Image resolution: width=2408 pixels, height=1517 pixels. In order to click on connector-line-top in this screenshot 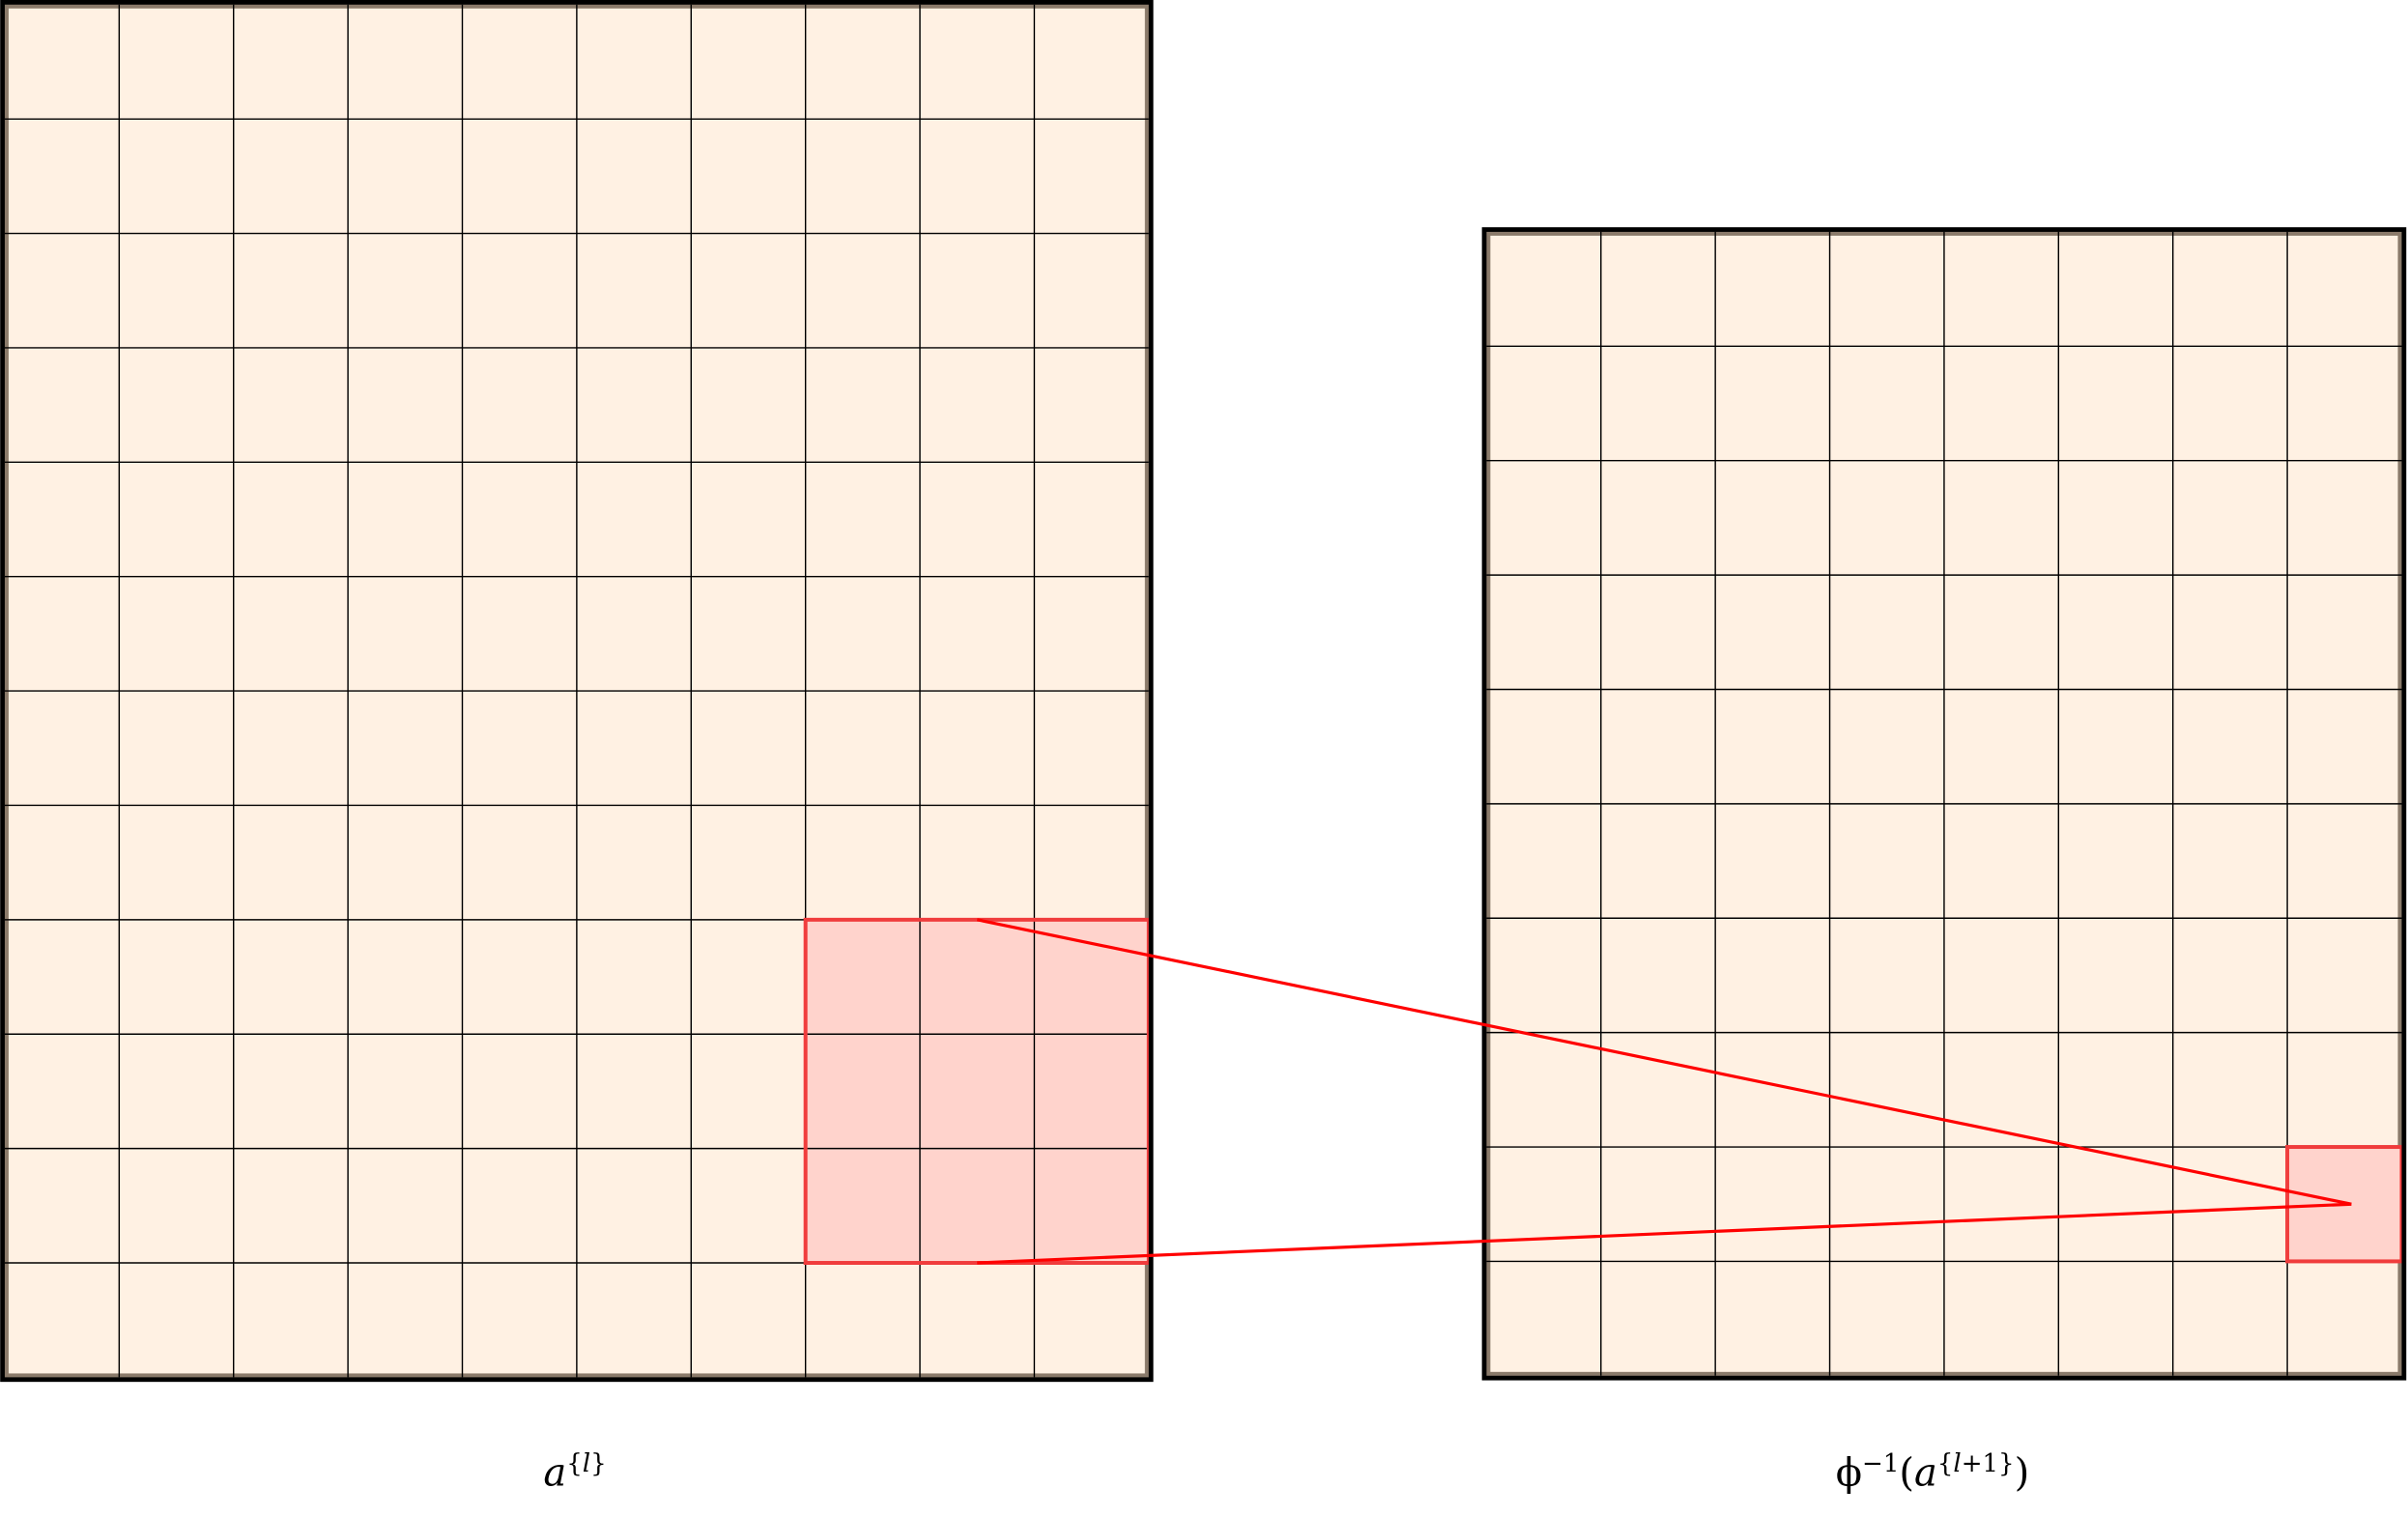, I will do `click(1664, 1062)`.